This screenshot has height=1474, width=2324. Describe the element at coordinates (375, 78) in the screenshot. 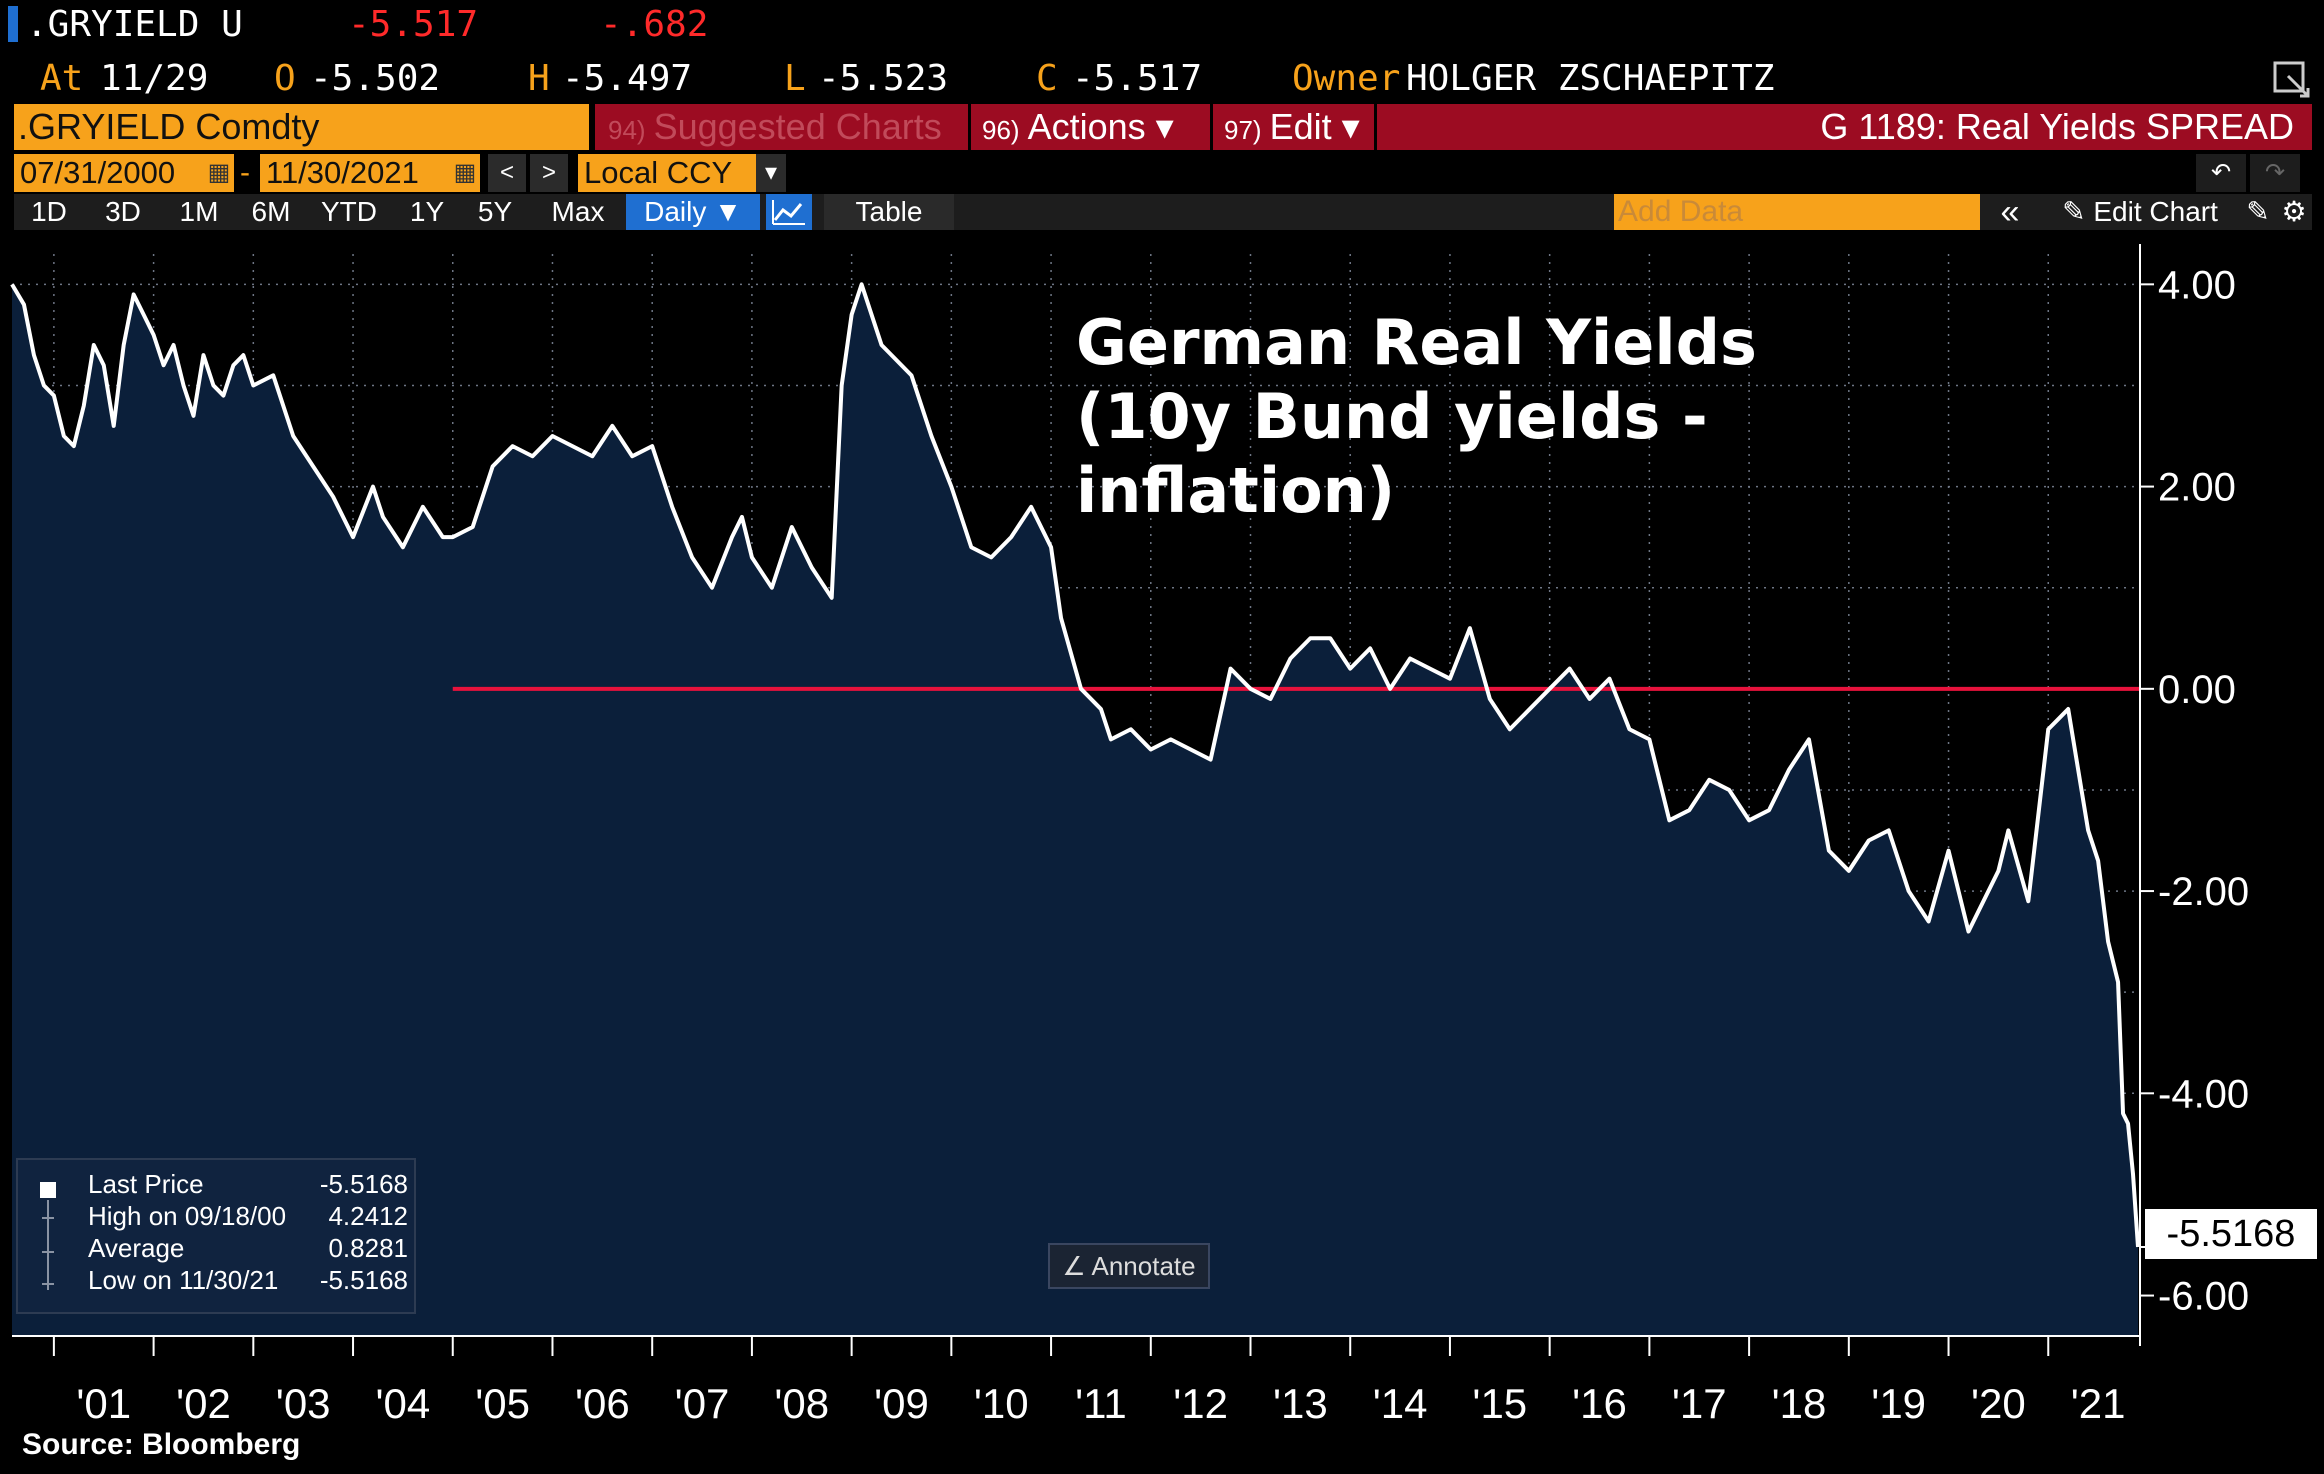

I see `open-value: -5.502` at that location.